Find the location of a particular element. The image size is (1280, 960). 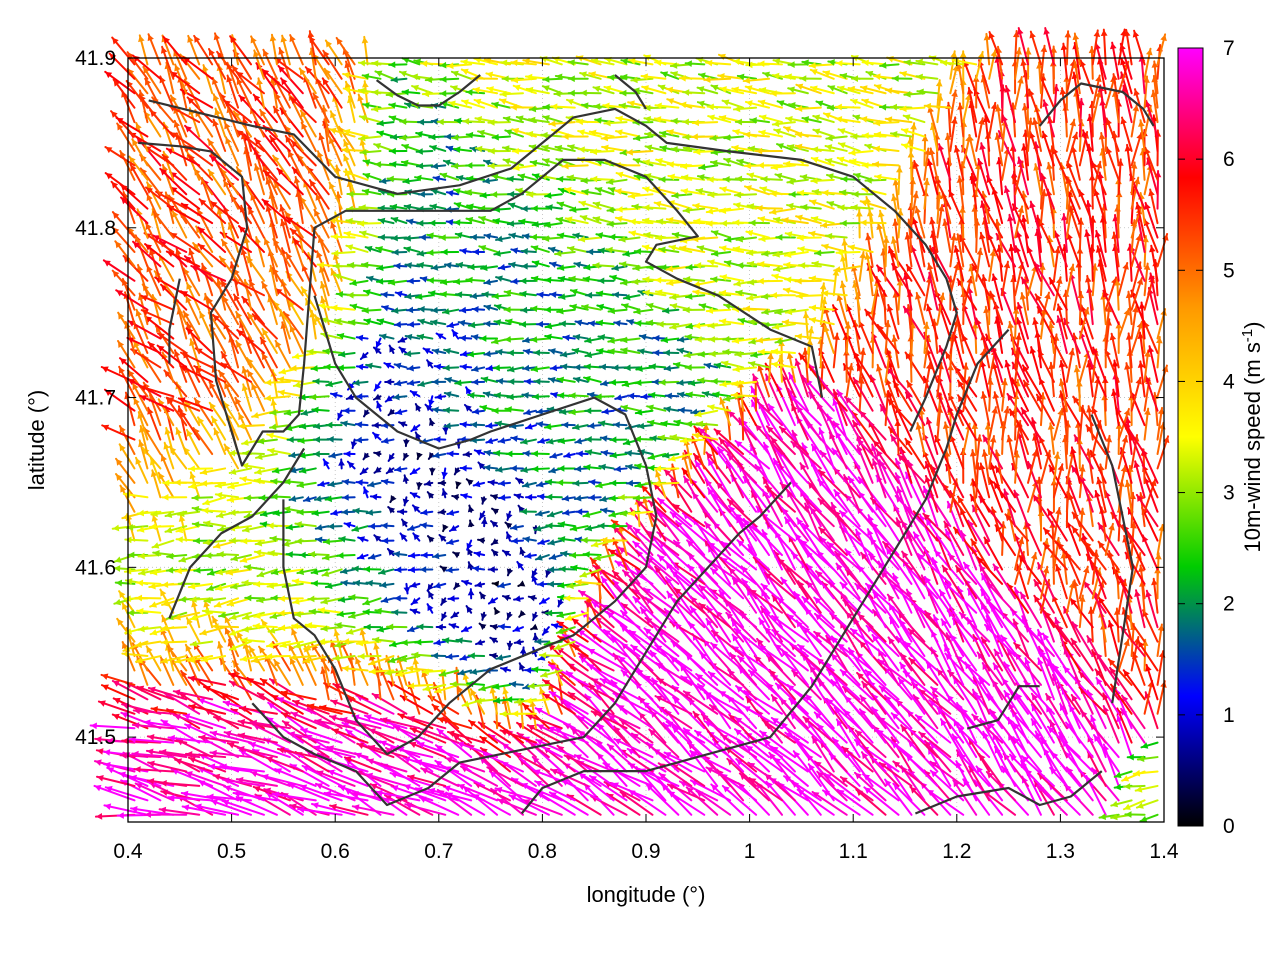

x-tick-label: 0.8 is located at coordinates (542, 851).